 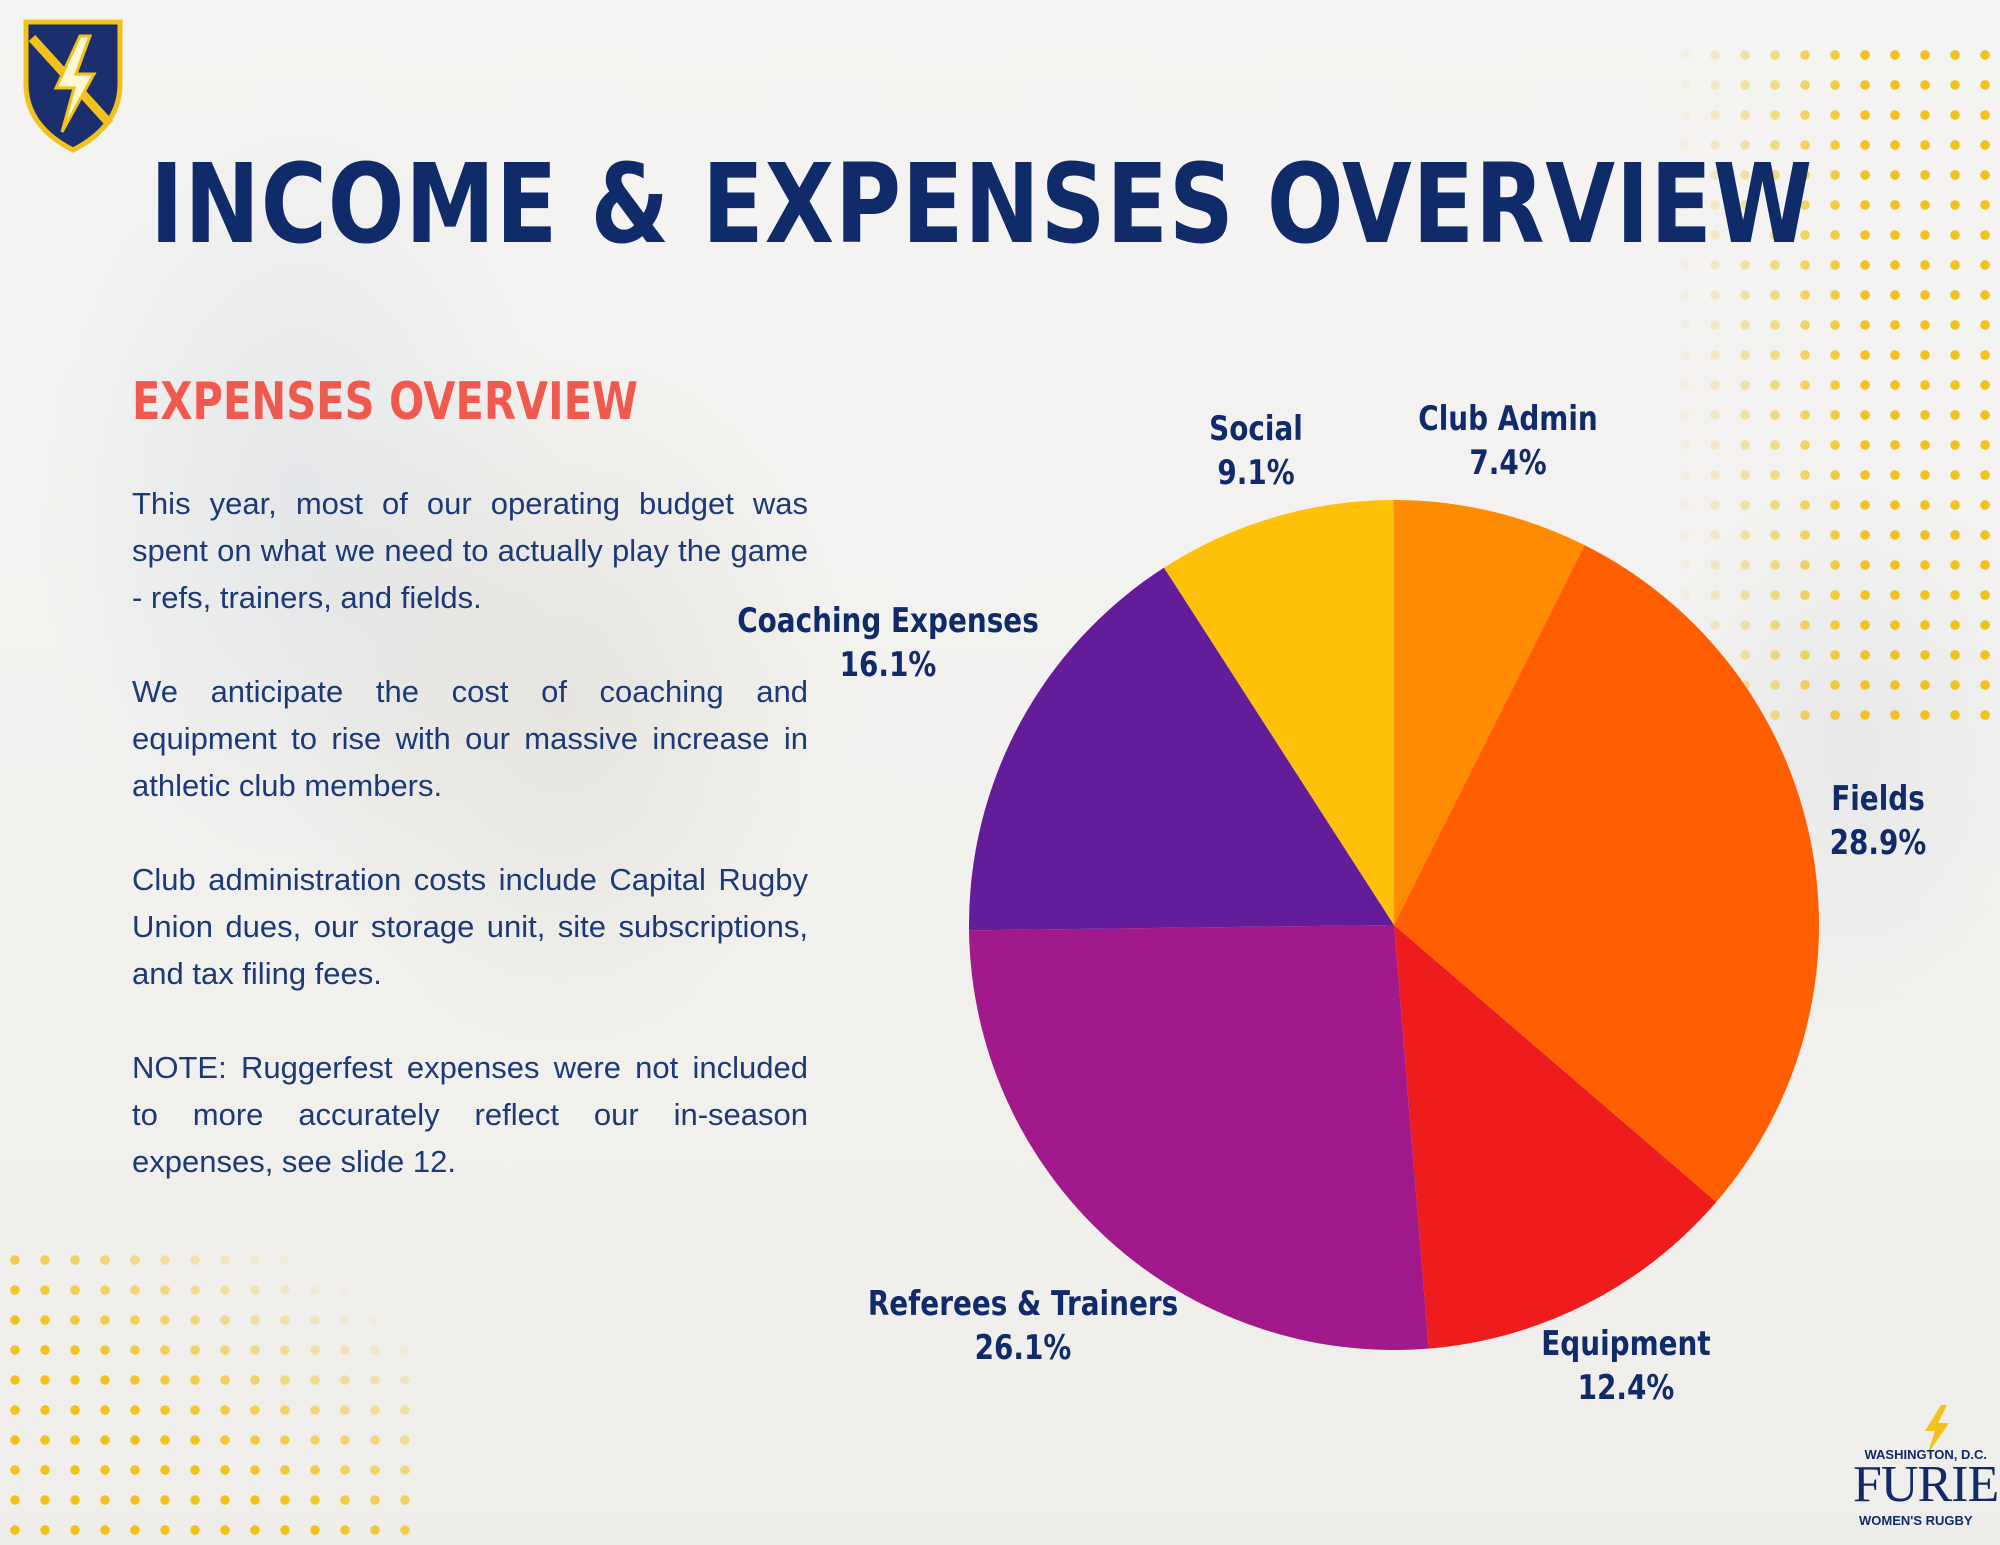 What do you see at coordinates (385, 402) in the screenshot?
I see `section-title: EXPENSES OVERVIEW` at bounding box center [385, 402].